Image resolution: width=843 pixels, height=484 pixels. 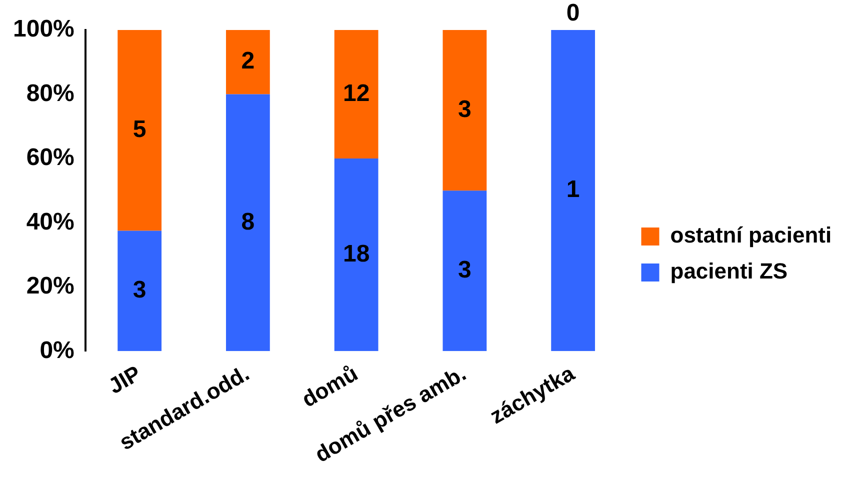 I want to click on legend-label: ostatní pacienti, so click(x=751, y=235).